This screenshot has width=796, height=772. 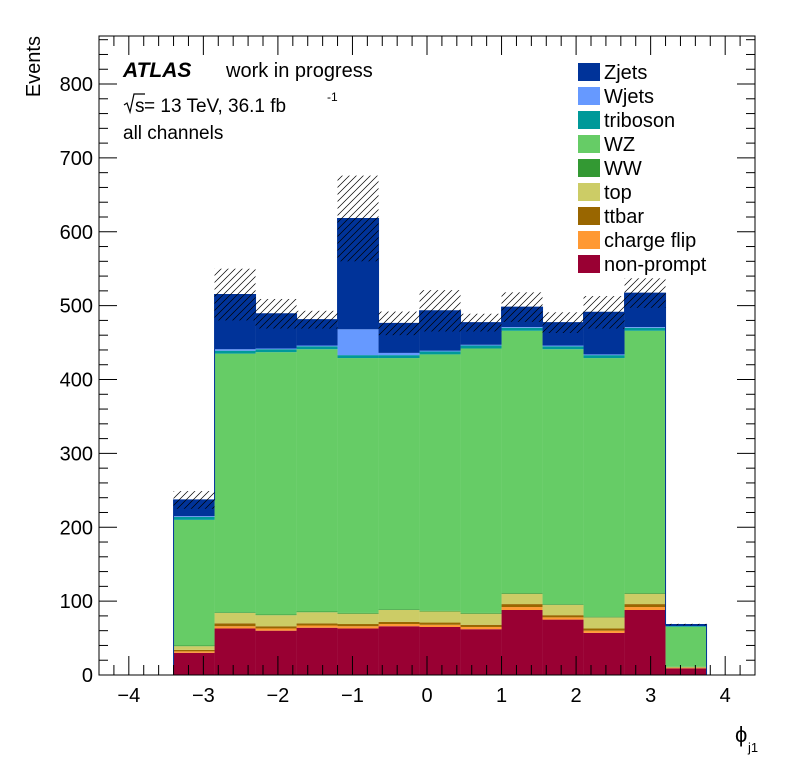 What do you see at coordinates (752, 747) in the screenshot?
I see `x-axis-subscript: j1` at bounding box center [752, 747].